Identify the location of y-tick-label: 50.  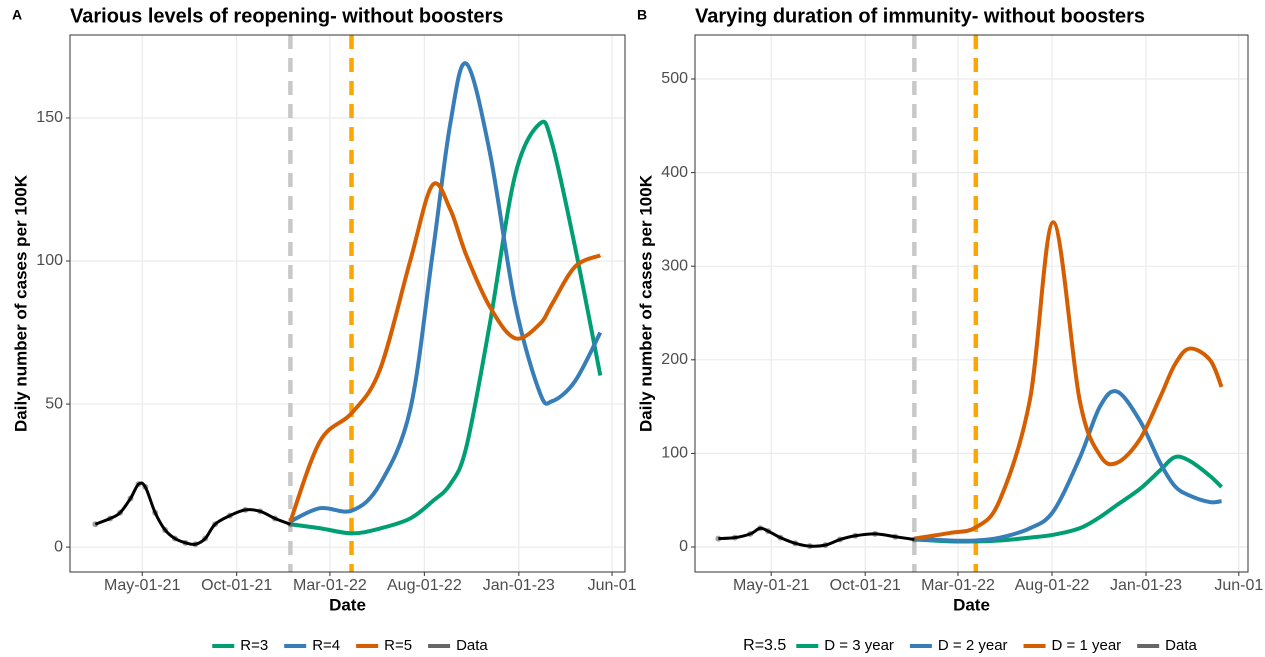
(54, 403).